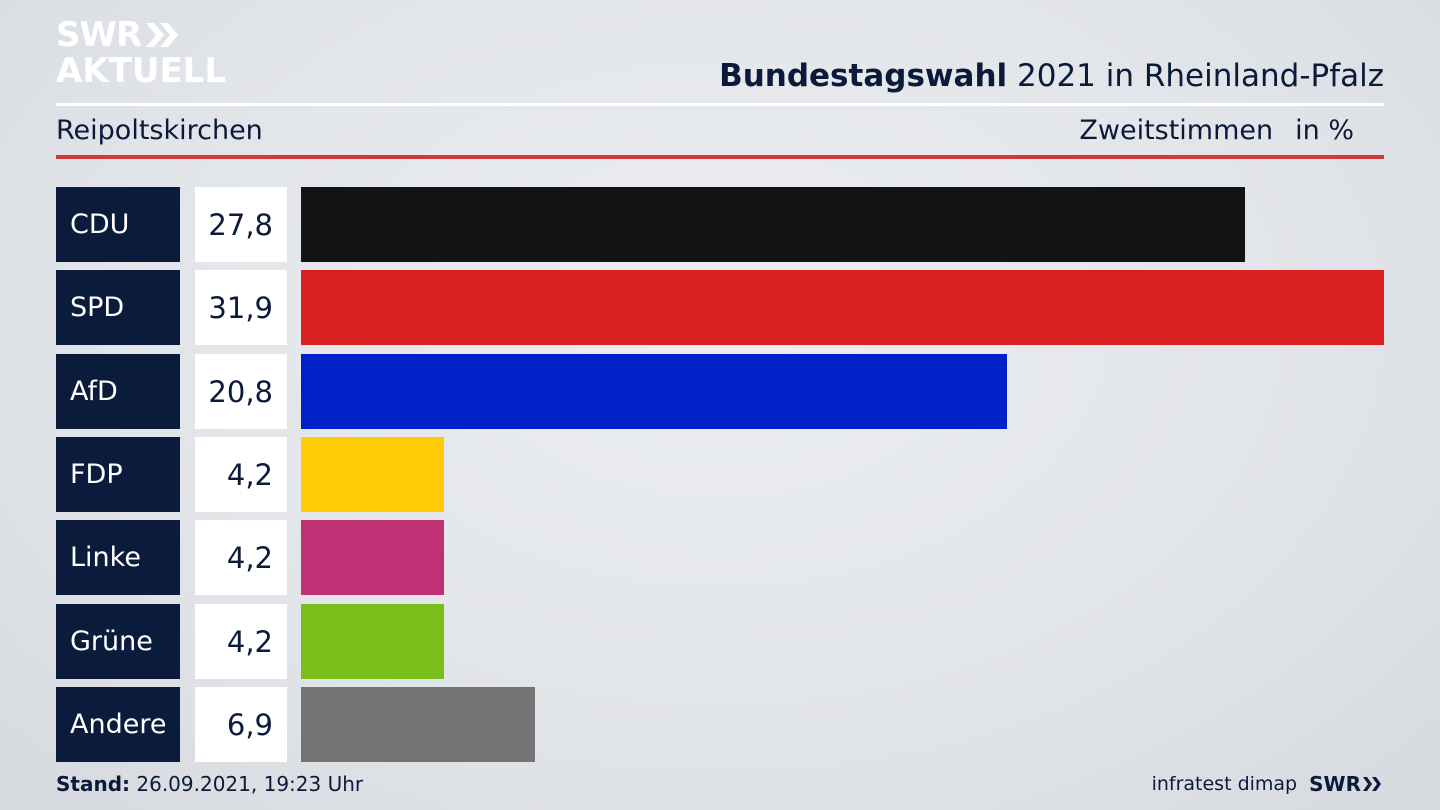 This screenshot has width=1440, height=810. Describe the element at coordinates (241, 724) in the screenshot. I see `value-label: 6,9` at that location.